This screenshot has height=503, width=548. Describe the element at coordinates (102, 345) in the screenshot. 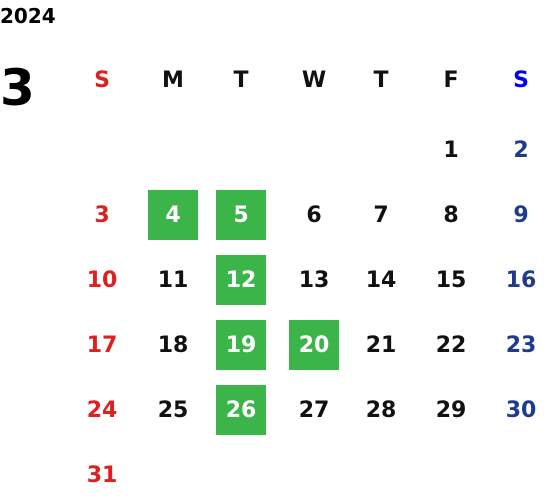

I see `day: 17` at that location.